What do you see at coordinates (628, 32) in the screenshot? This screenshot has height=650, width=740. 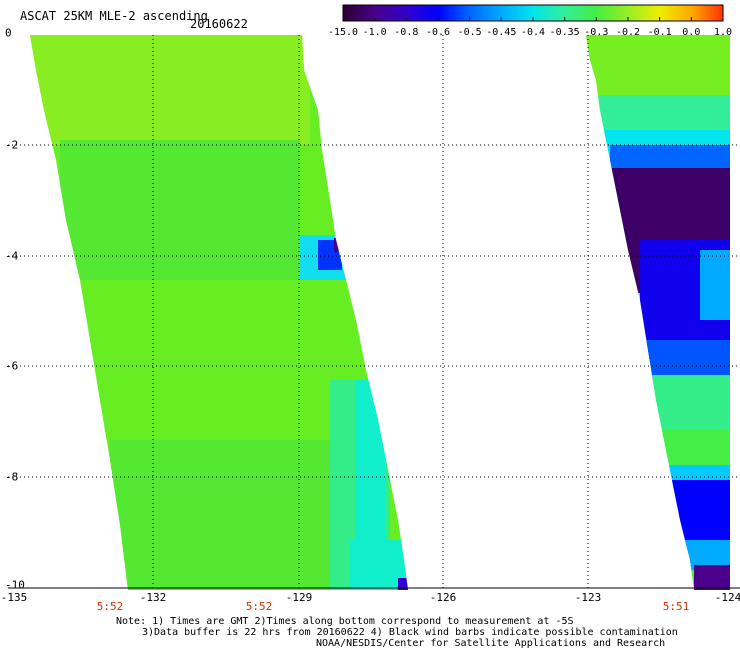 I see `colorbar-tick-label: -0.2` at bounding box center [628, 32].